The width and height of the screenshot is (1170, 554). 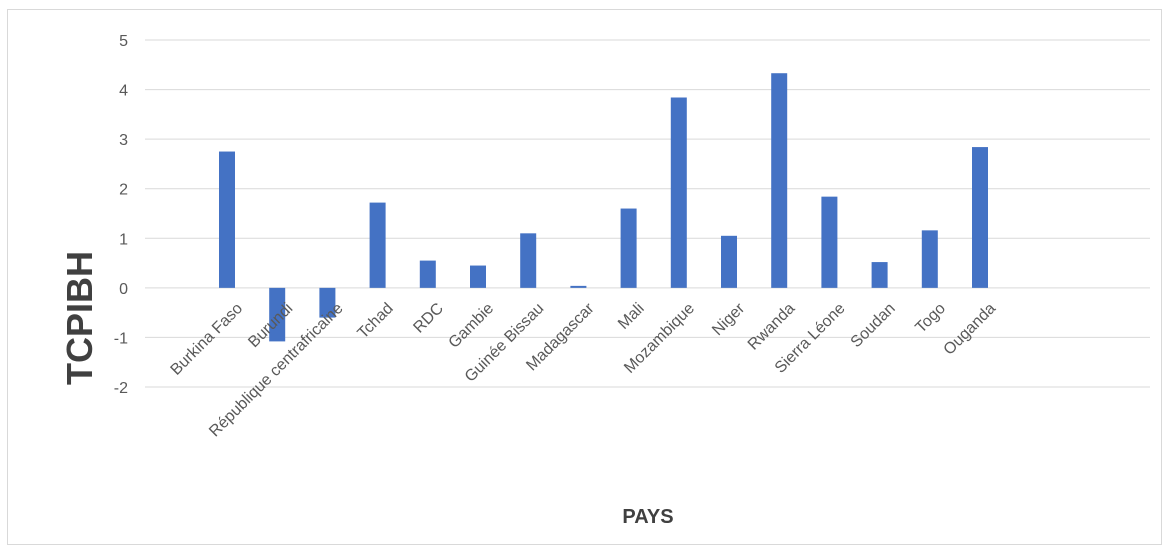 I want to click on y-tick-label: 5, so click(x=123, y=41).